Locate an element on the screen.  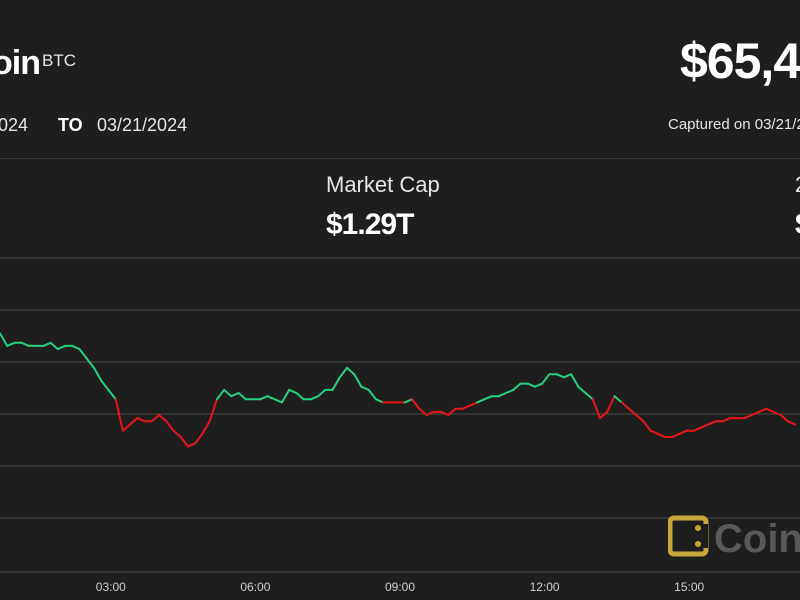
x-tick-label: 06:00 is located at coordinates (255, 587).